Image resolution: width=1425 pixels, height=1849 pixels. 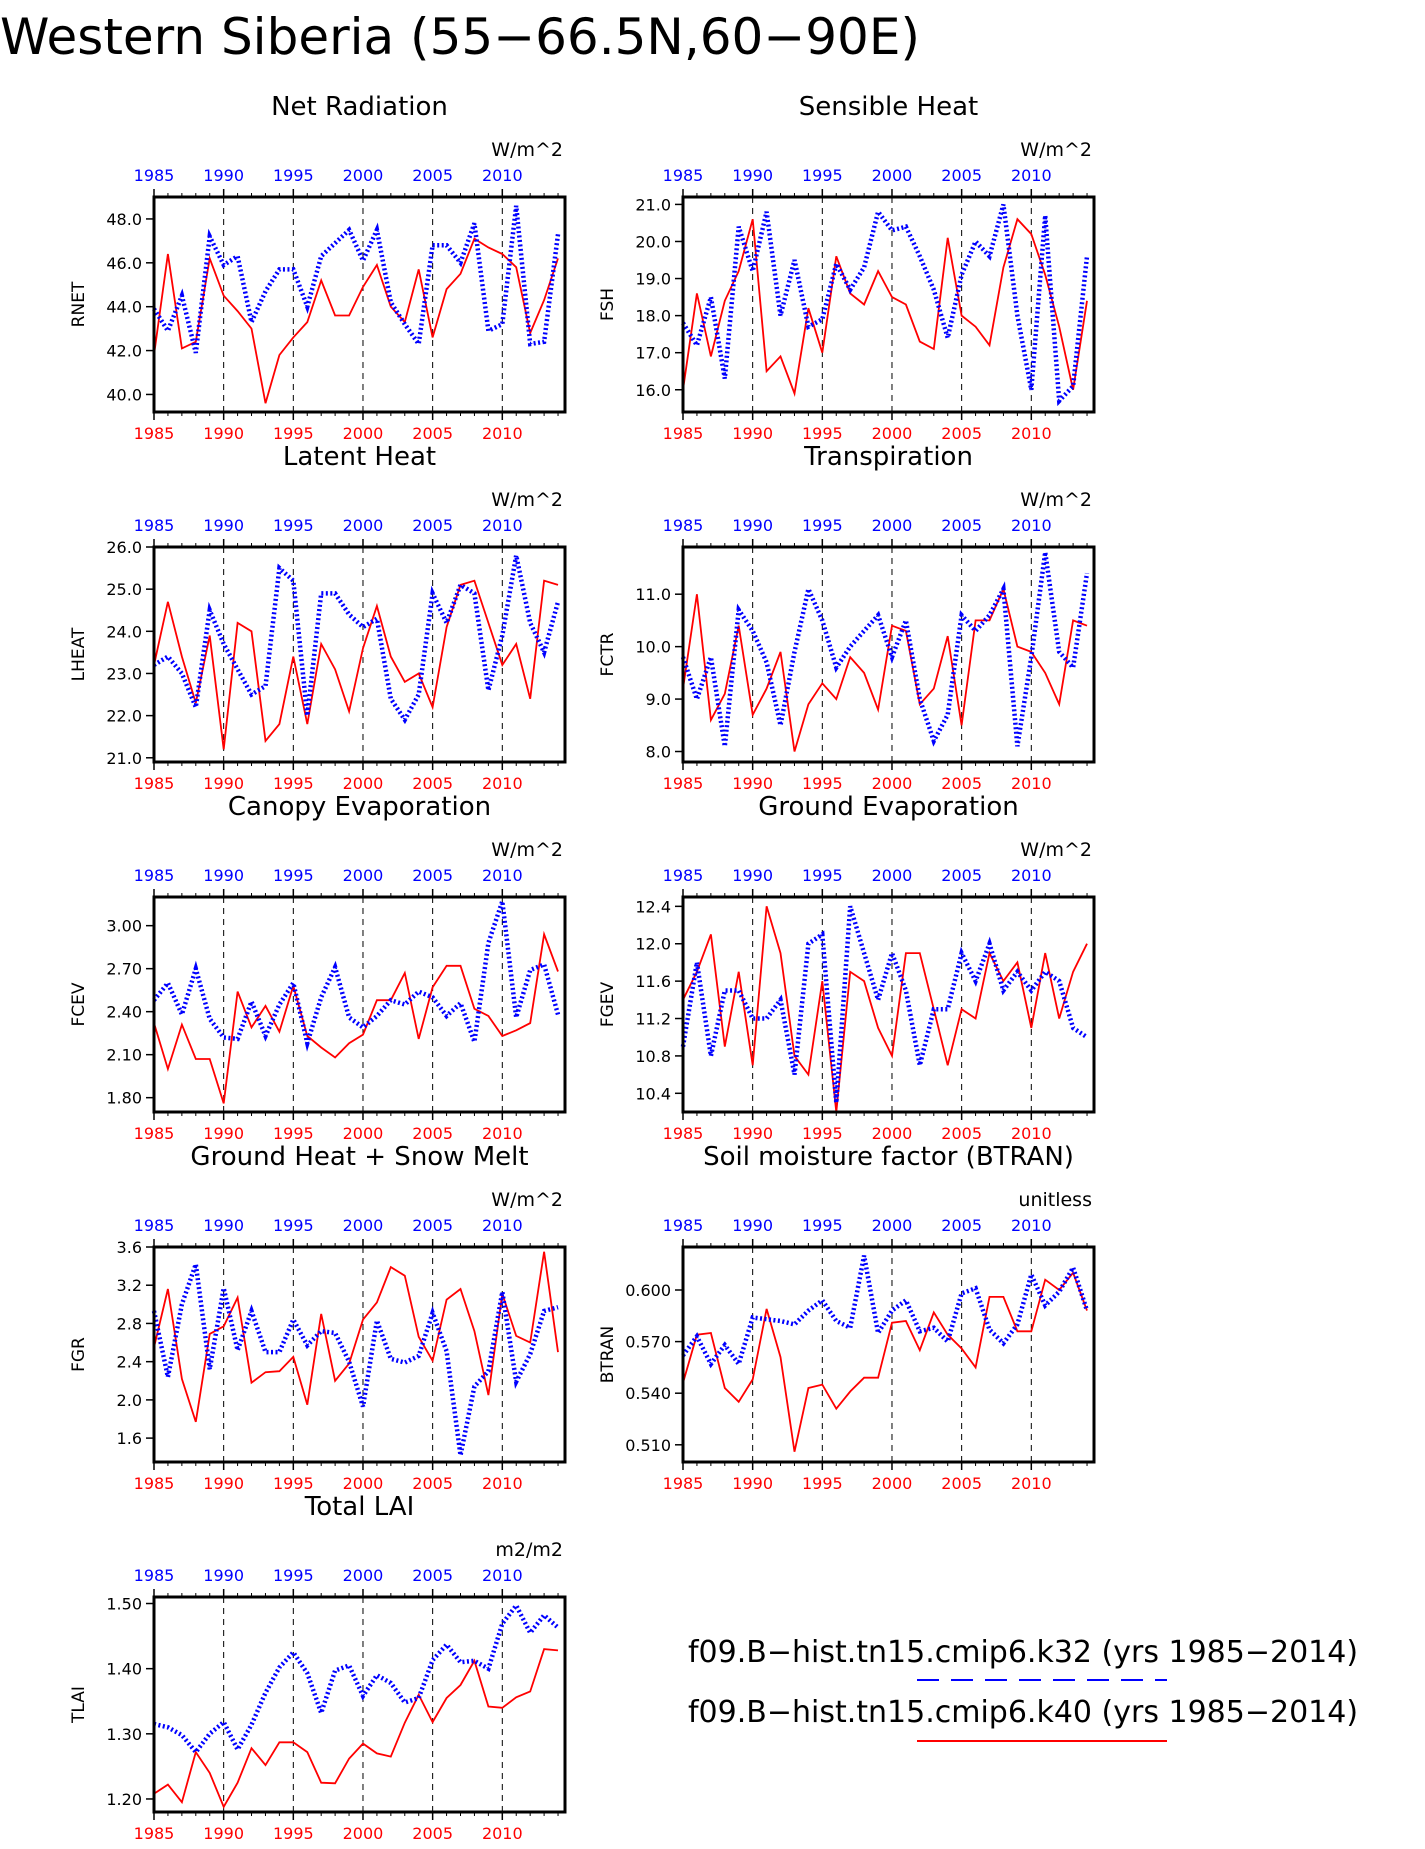 What do you see at coordinates (124, 351) in the screenshot?
I see `ytick-label-42.0: 42.0` at bounding box center [124, 351].